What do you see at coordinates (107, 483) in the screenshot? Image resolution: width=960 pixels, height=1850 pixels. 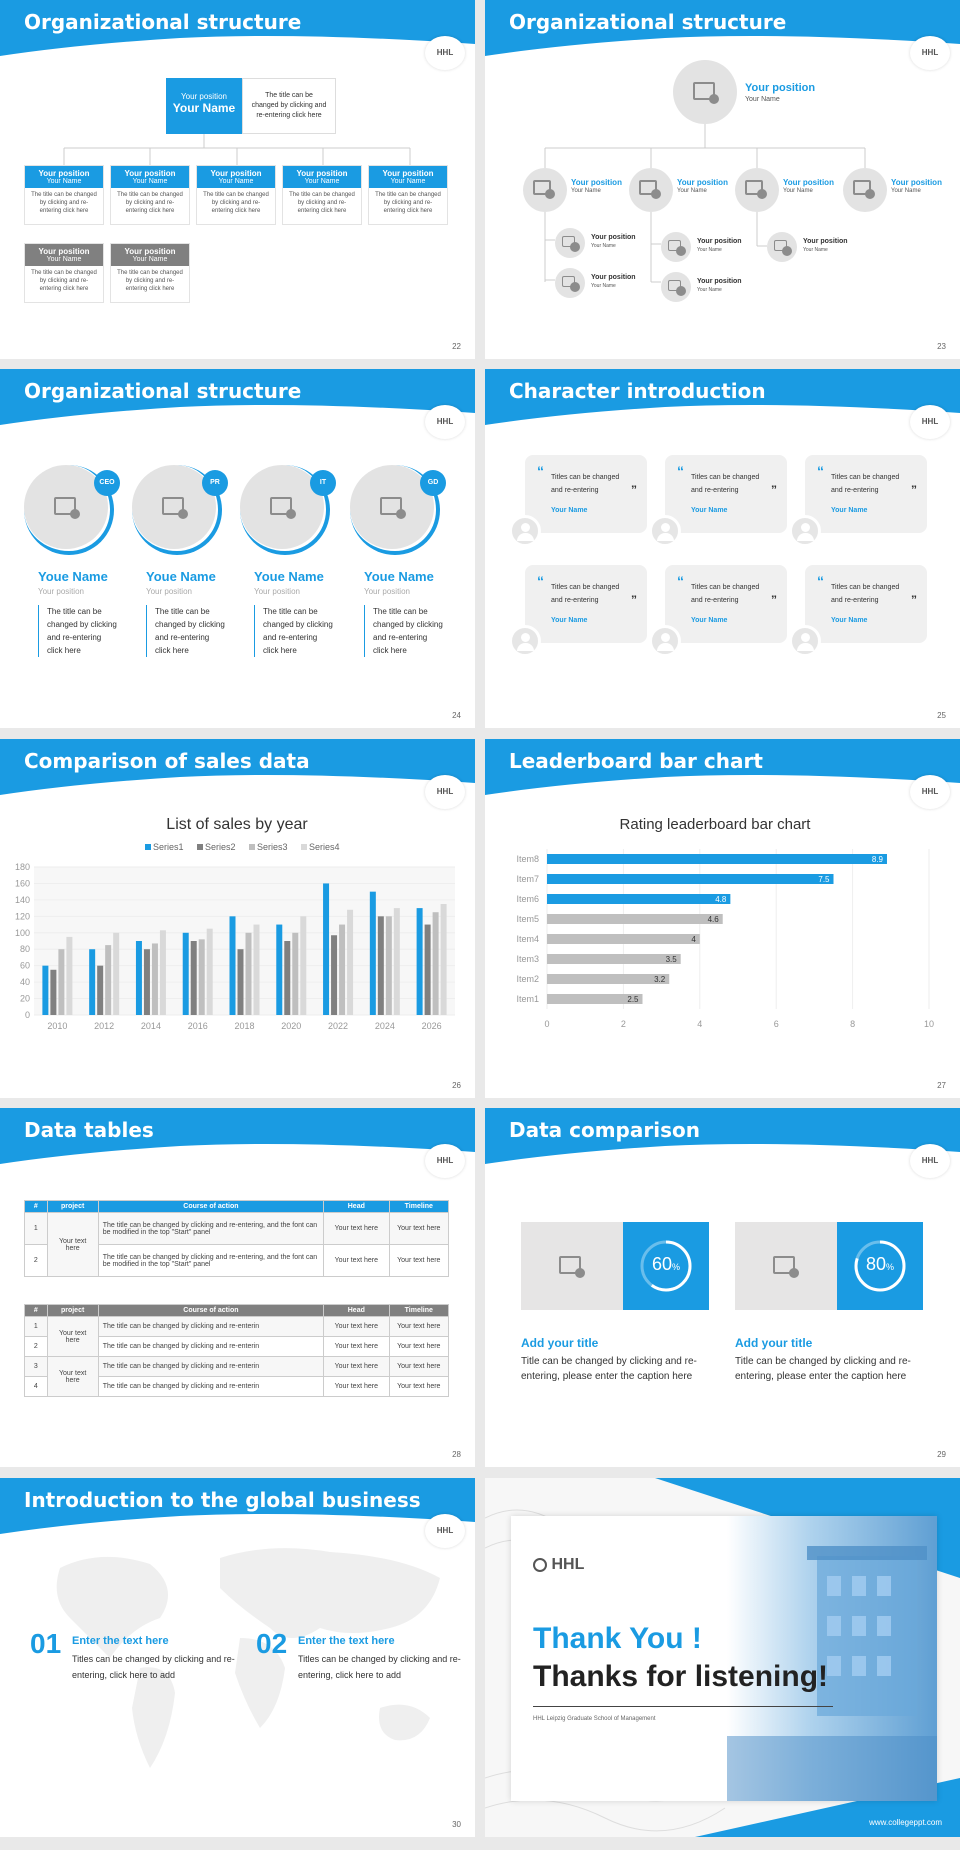 I see `role-badge: CEO` at bounding box center [107, 483].